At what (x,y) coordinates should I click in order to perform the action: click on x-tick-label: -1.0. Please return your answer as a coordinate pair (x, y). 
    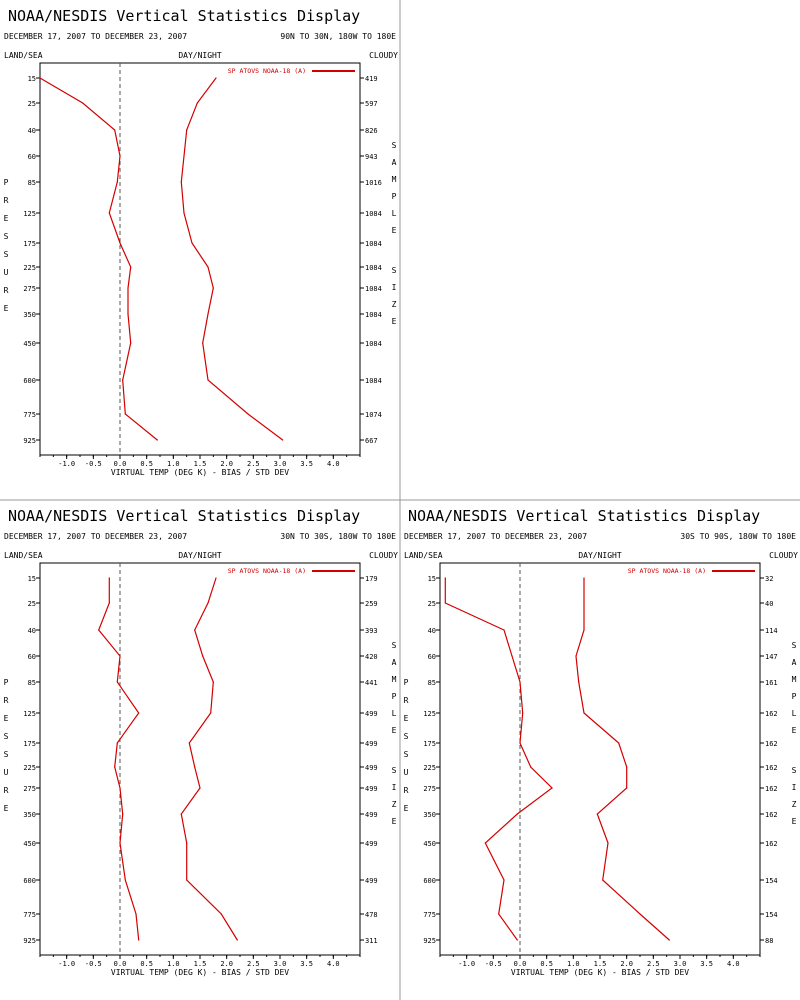
    Looking at the image, I should click on (66, 464).